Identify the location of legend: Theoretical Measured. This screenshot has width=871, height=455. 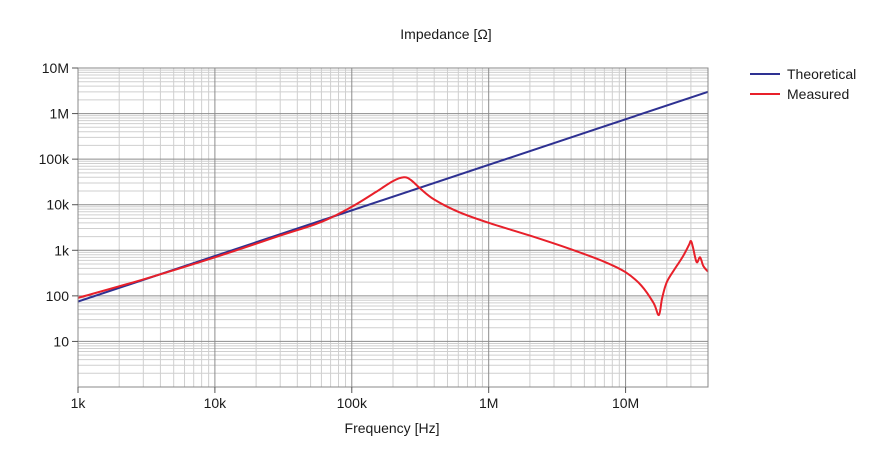
(803, 84).